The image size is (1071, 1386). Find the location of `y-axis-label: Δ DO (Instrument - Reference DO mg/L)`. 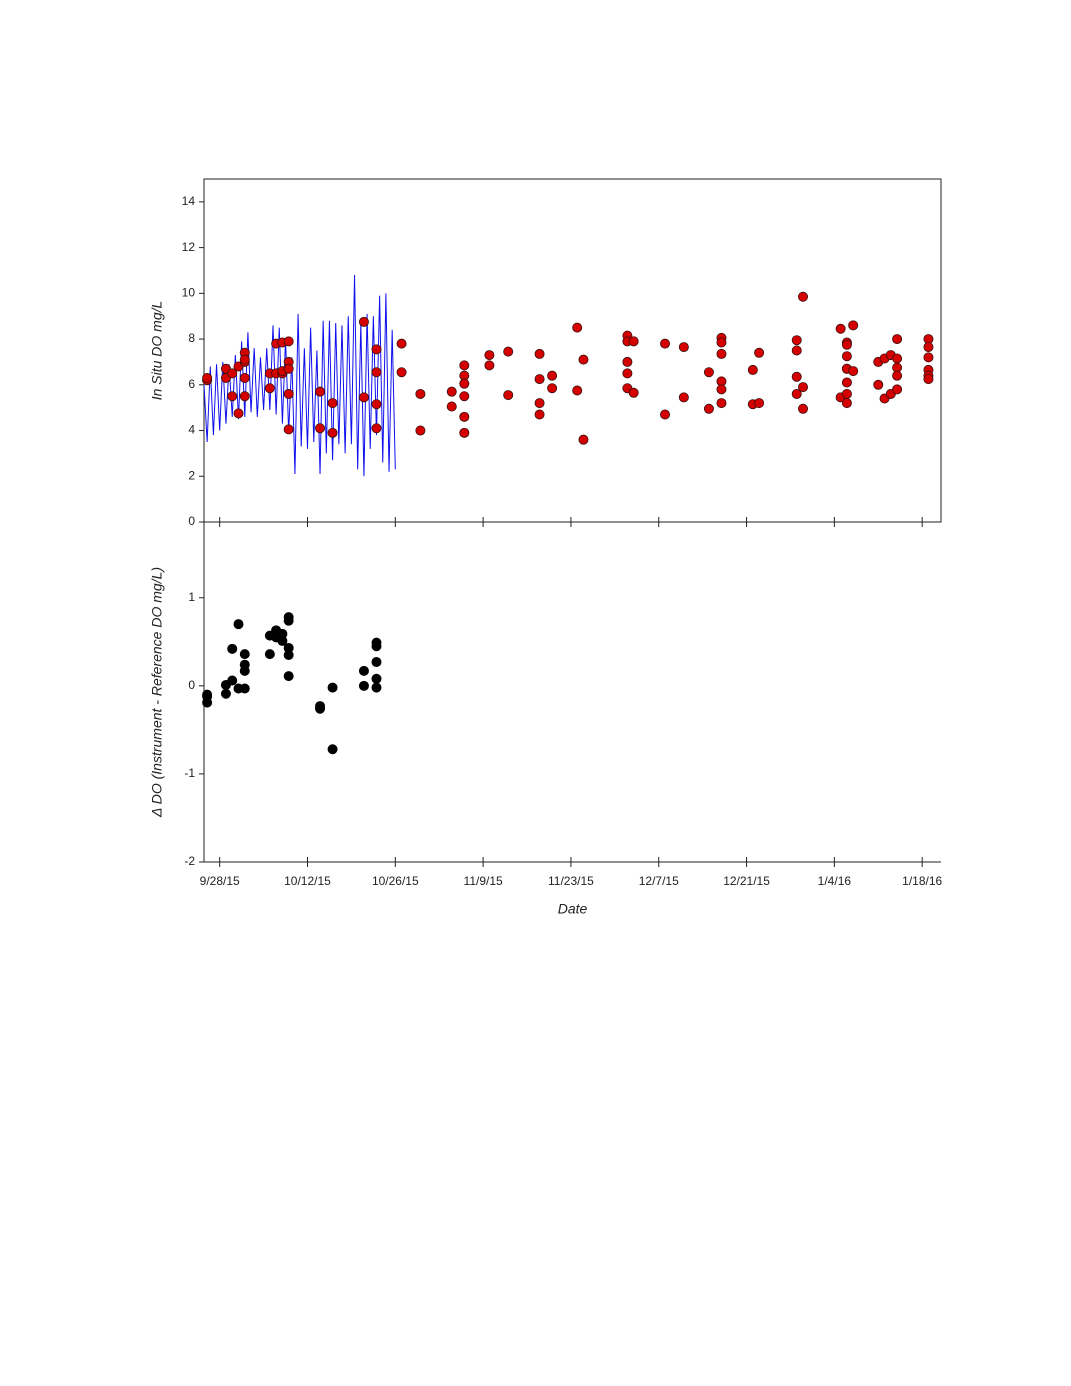

y-axis-label: Δ DO (Instrument - Reference DO mg/L) is located at coordinates (157, 692).